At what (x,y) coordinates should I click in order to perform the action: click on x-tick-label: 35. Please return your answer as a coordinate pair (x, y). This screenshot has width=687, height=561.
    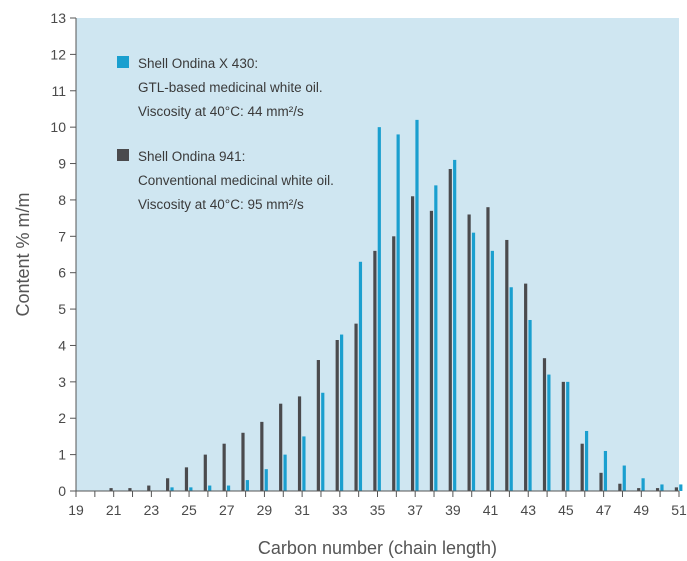
    Looking at the image, I should click on (378, 510).